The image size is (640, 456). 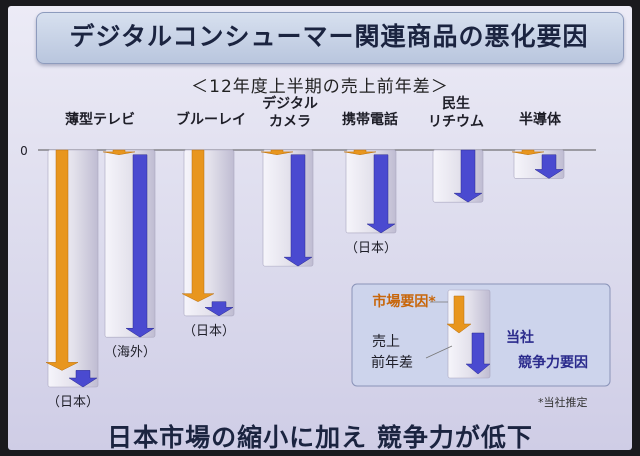 I want to click on group-label: カメラ, so click(x=290, y=122).